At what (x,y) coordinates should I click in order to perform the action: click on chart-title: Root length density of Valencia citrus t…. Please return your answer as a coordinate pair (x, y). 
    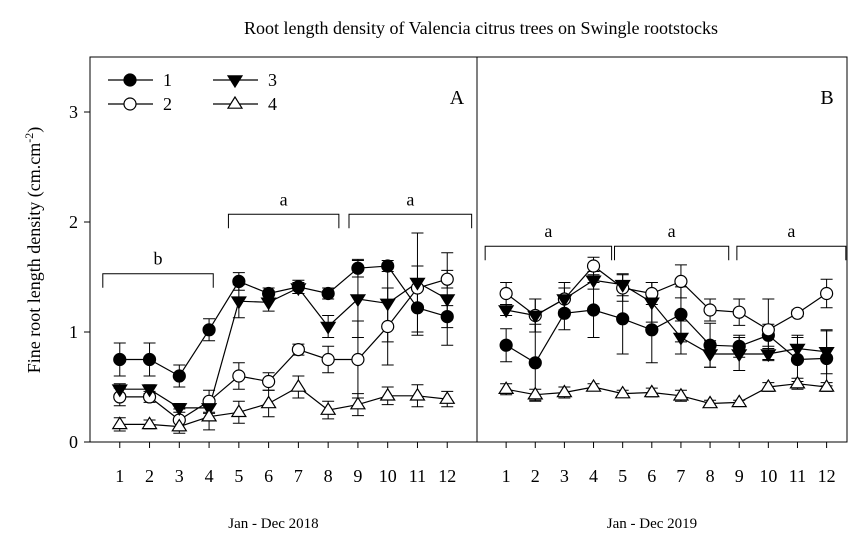
    Looking at the image, I should click on (481, 28).